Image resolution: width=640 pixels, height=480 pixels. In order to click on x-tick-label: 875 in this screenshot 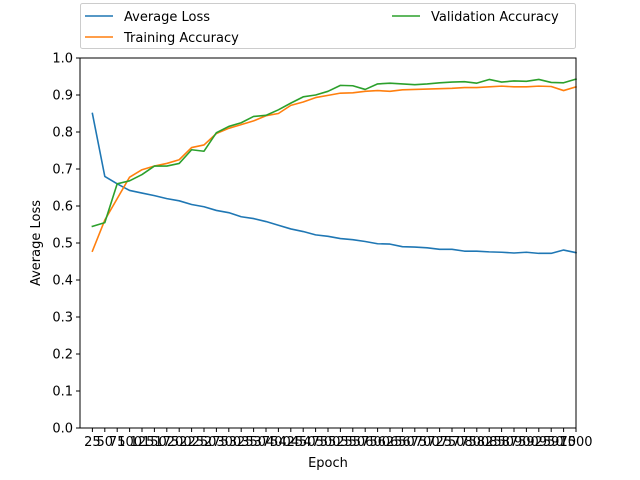, I will do `click(514, 442)`.